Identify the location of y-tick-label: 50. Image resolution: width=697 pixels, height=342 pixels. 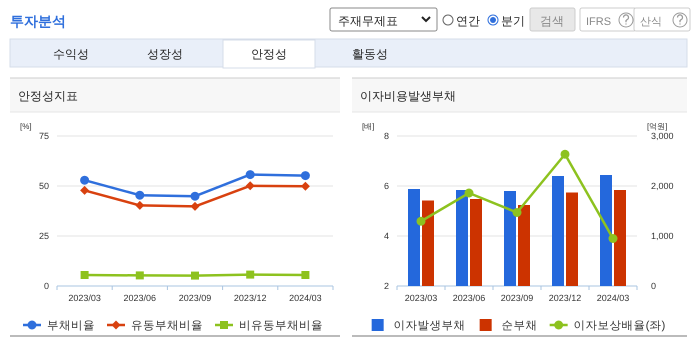
(43, 186).